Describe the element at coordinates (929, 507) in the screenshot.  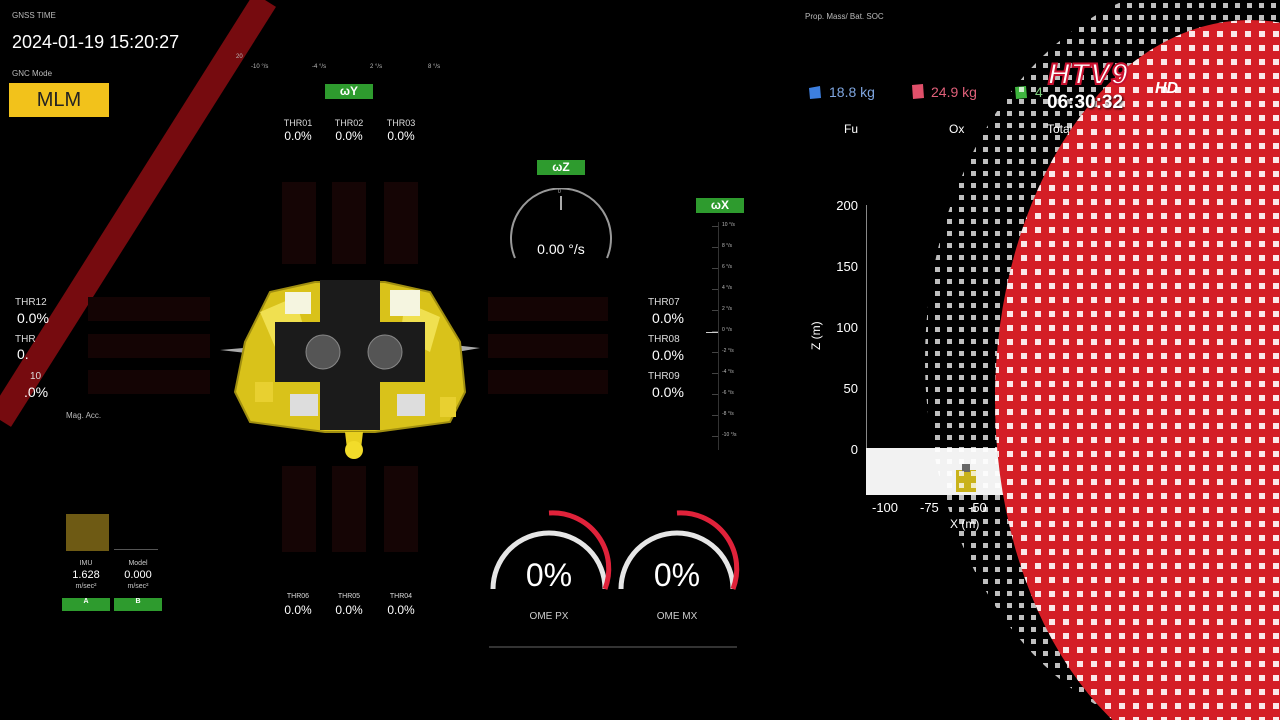
I see `plot-x-tick: -75` at that location.